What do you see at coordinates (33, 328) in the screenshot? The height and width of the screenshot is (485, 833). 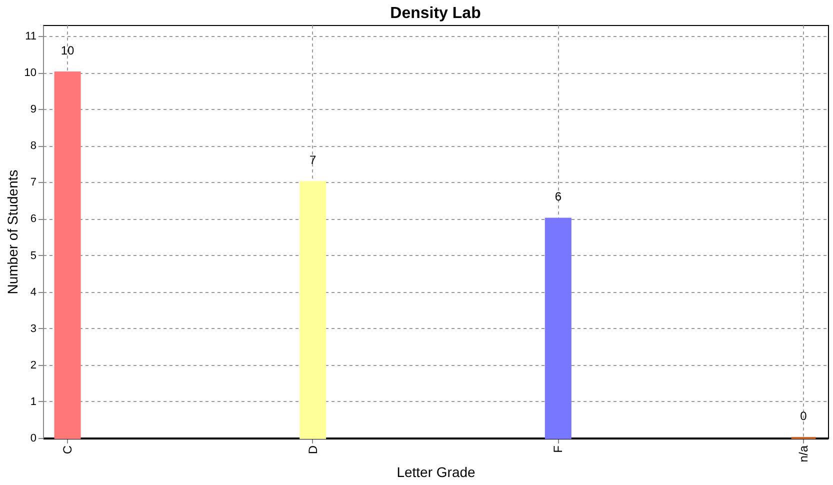 I see `y-tick-label: 3` at bounding box center [33, 328].